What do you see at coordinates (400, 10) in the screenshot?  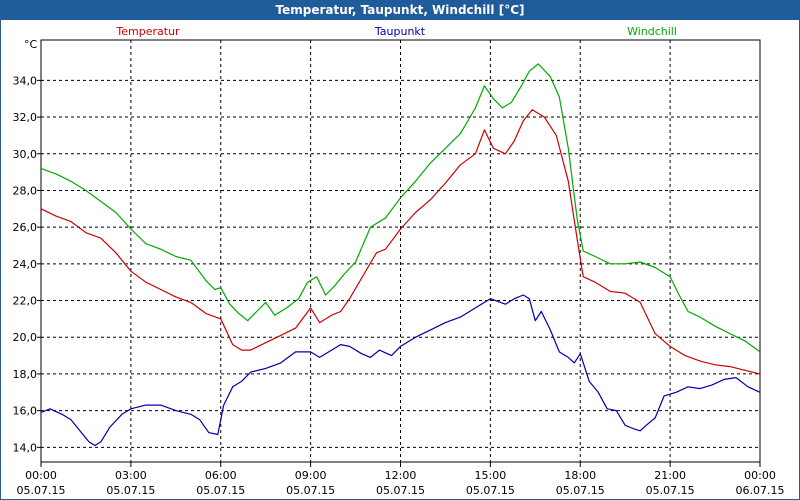 I see `chart-title: Temperatur, Taupunkt, Windchill [°C]` at bounding box center [400, 10].